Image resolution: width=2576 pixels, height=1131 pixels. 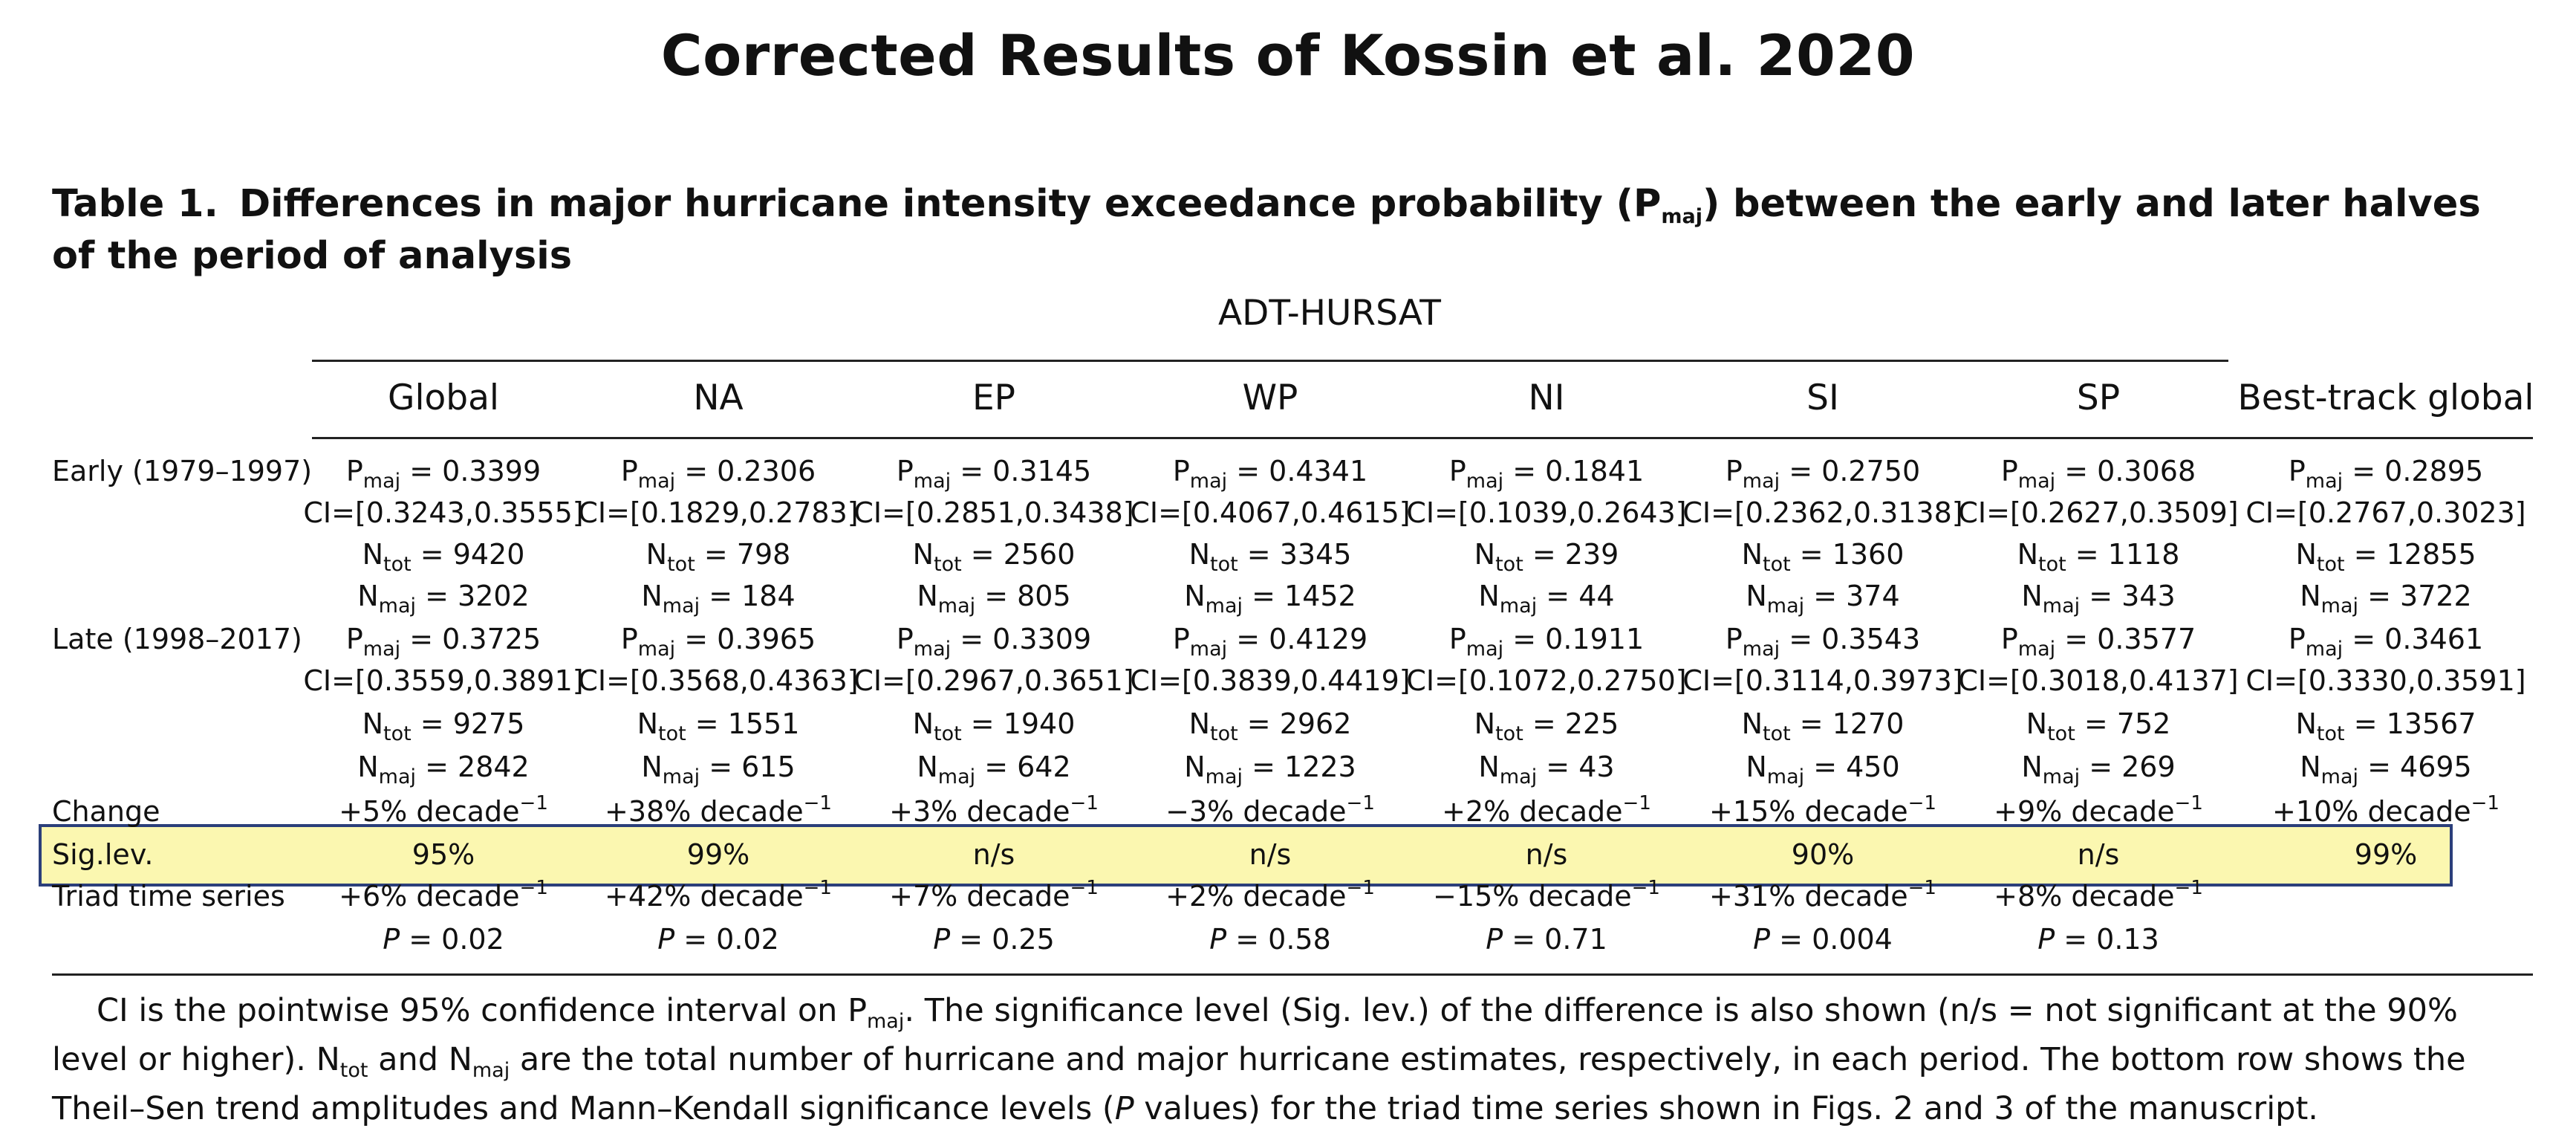 What do you see at coordinates (994, 512) in the screenshot?
I see `ci-cell: CI=[0.2851,0.3438]` at bounding box center [994, 512].